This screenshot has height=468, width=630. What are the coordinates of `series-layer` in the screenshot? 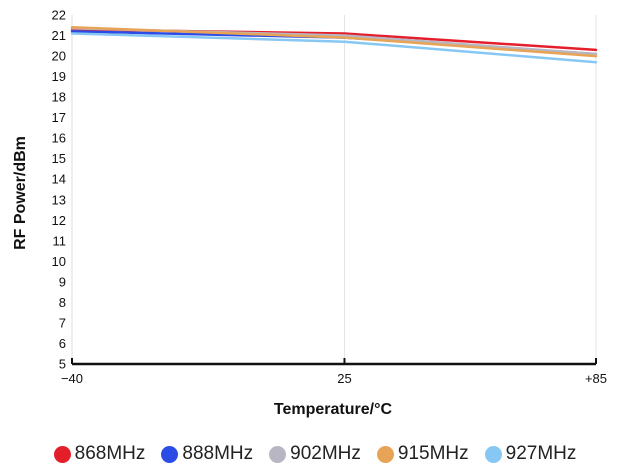 It's located at (334, 45).